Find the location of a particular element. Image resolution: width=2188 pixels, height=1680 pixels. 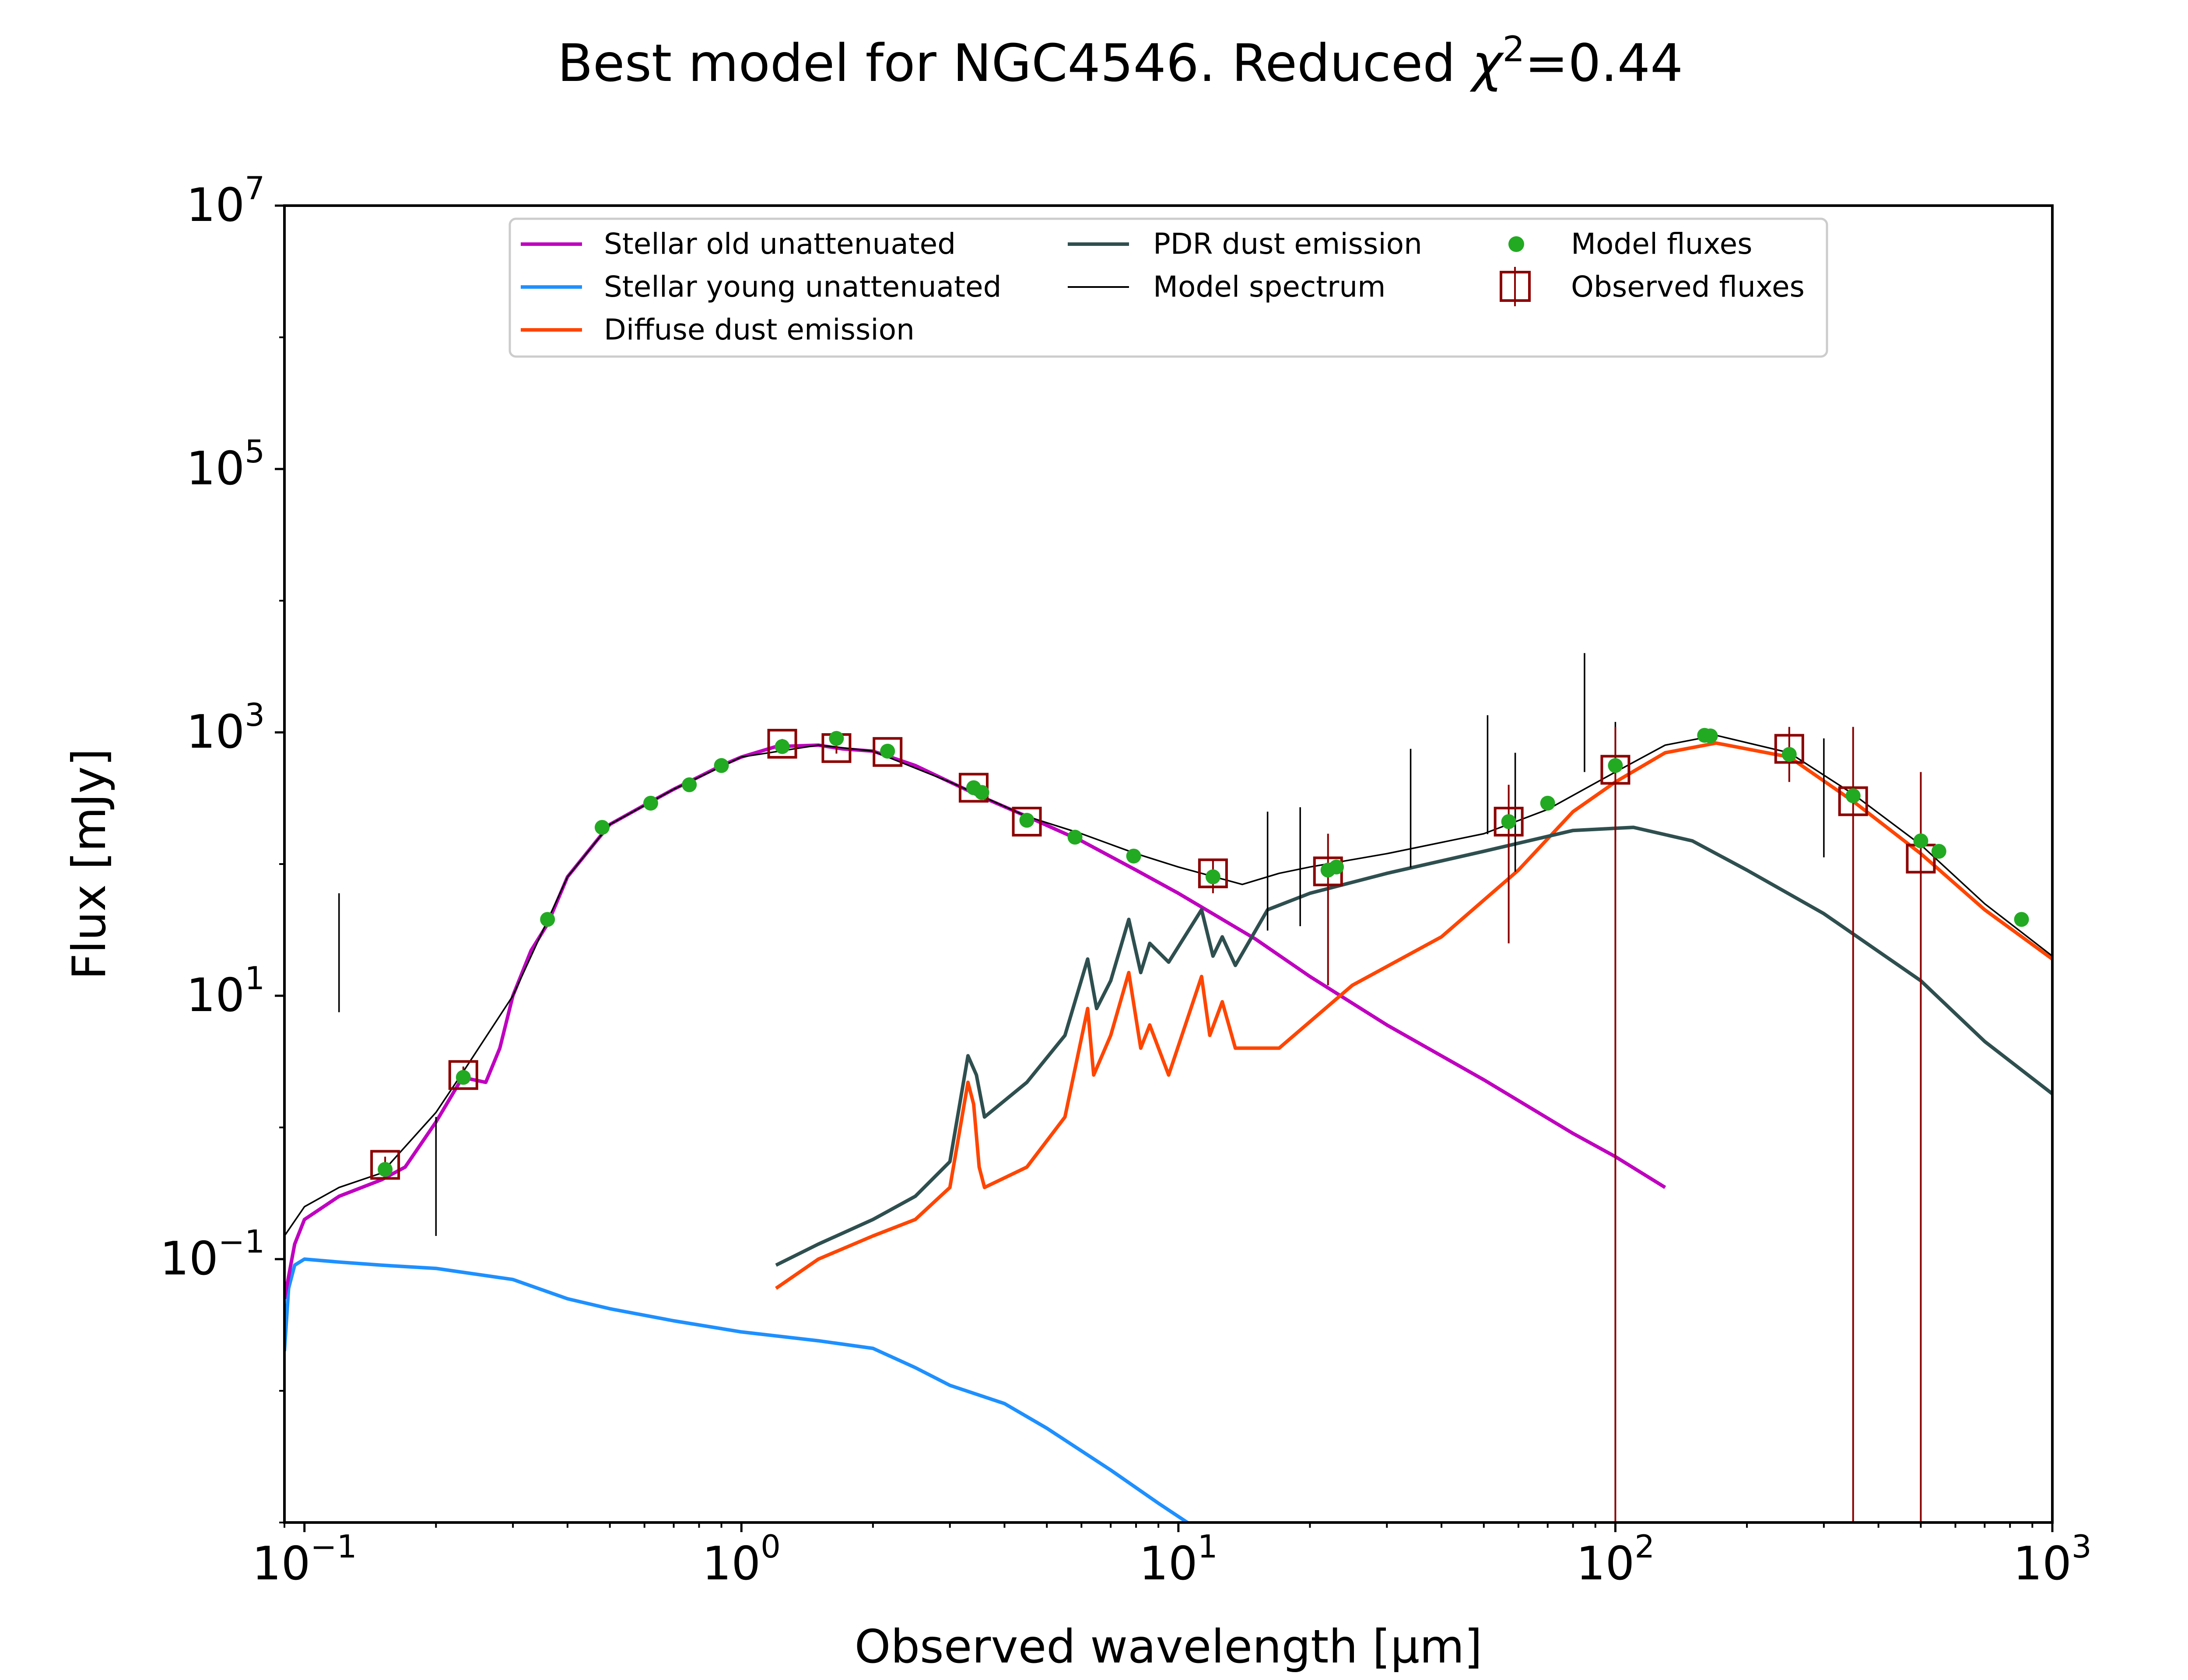

legend-label-pdr-dust: PDR dust emission is located at coordinates (1287, 244).